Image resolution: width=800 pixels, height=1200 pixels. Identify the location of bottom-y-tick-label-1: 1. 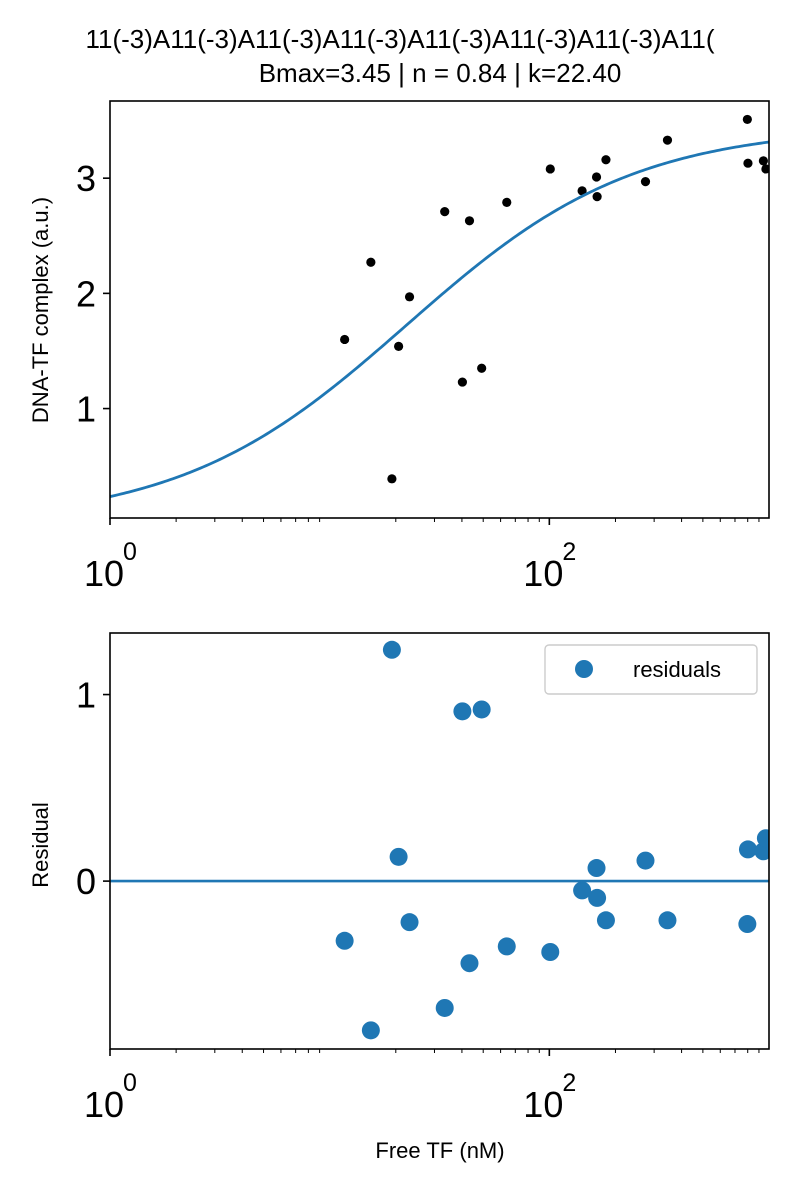
(86, 695).